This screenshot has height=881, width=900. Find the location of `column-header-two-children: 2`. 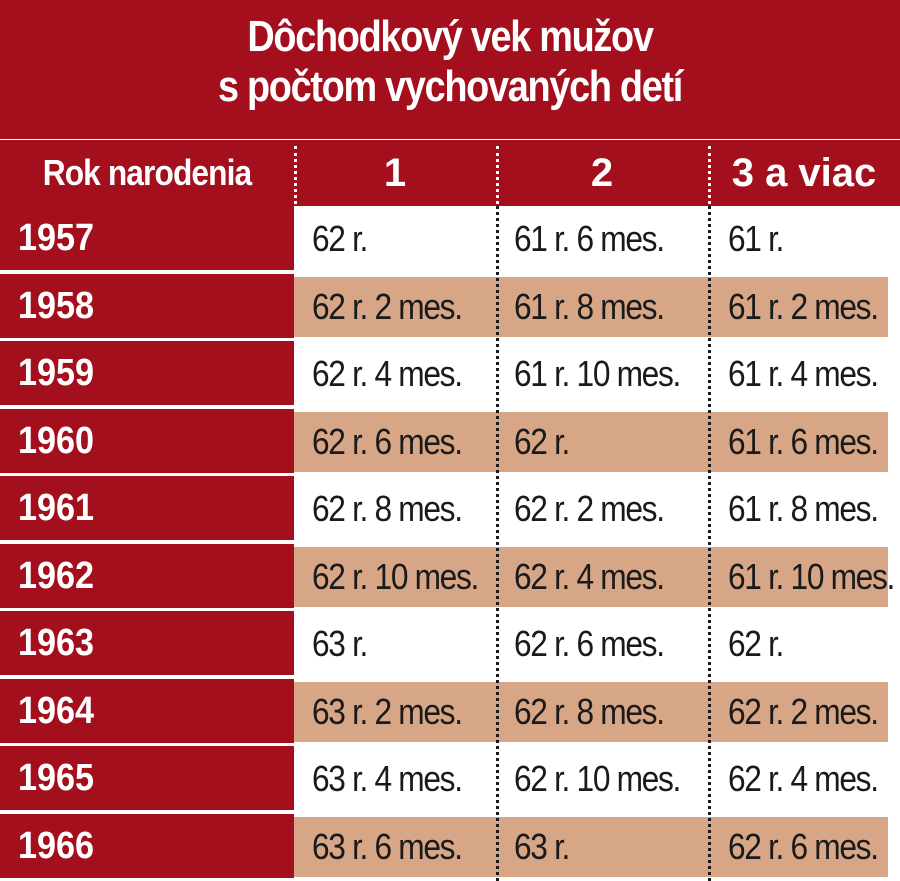

column-header-two-children: 2 is located at coordinates (602, 173).